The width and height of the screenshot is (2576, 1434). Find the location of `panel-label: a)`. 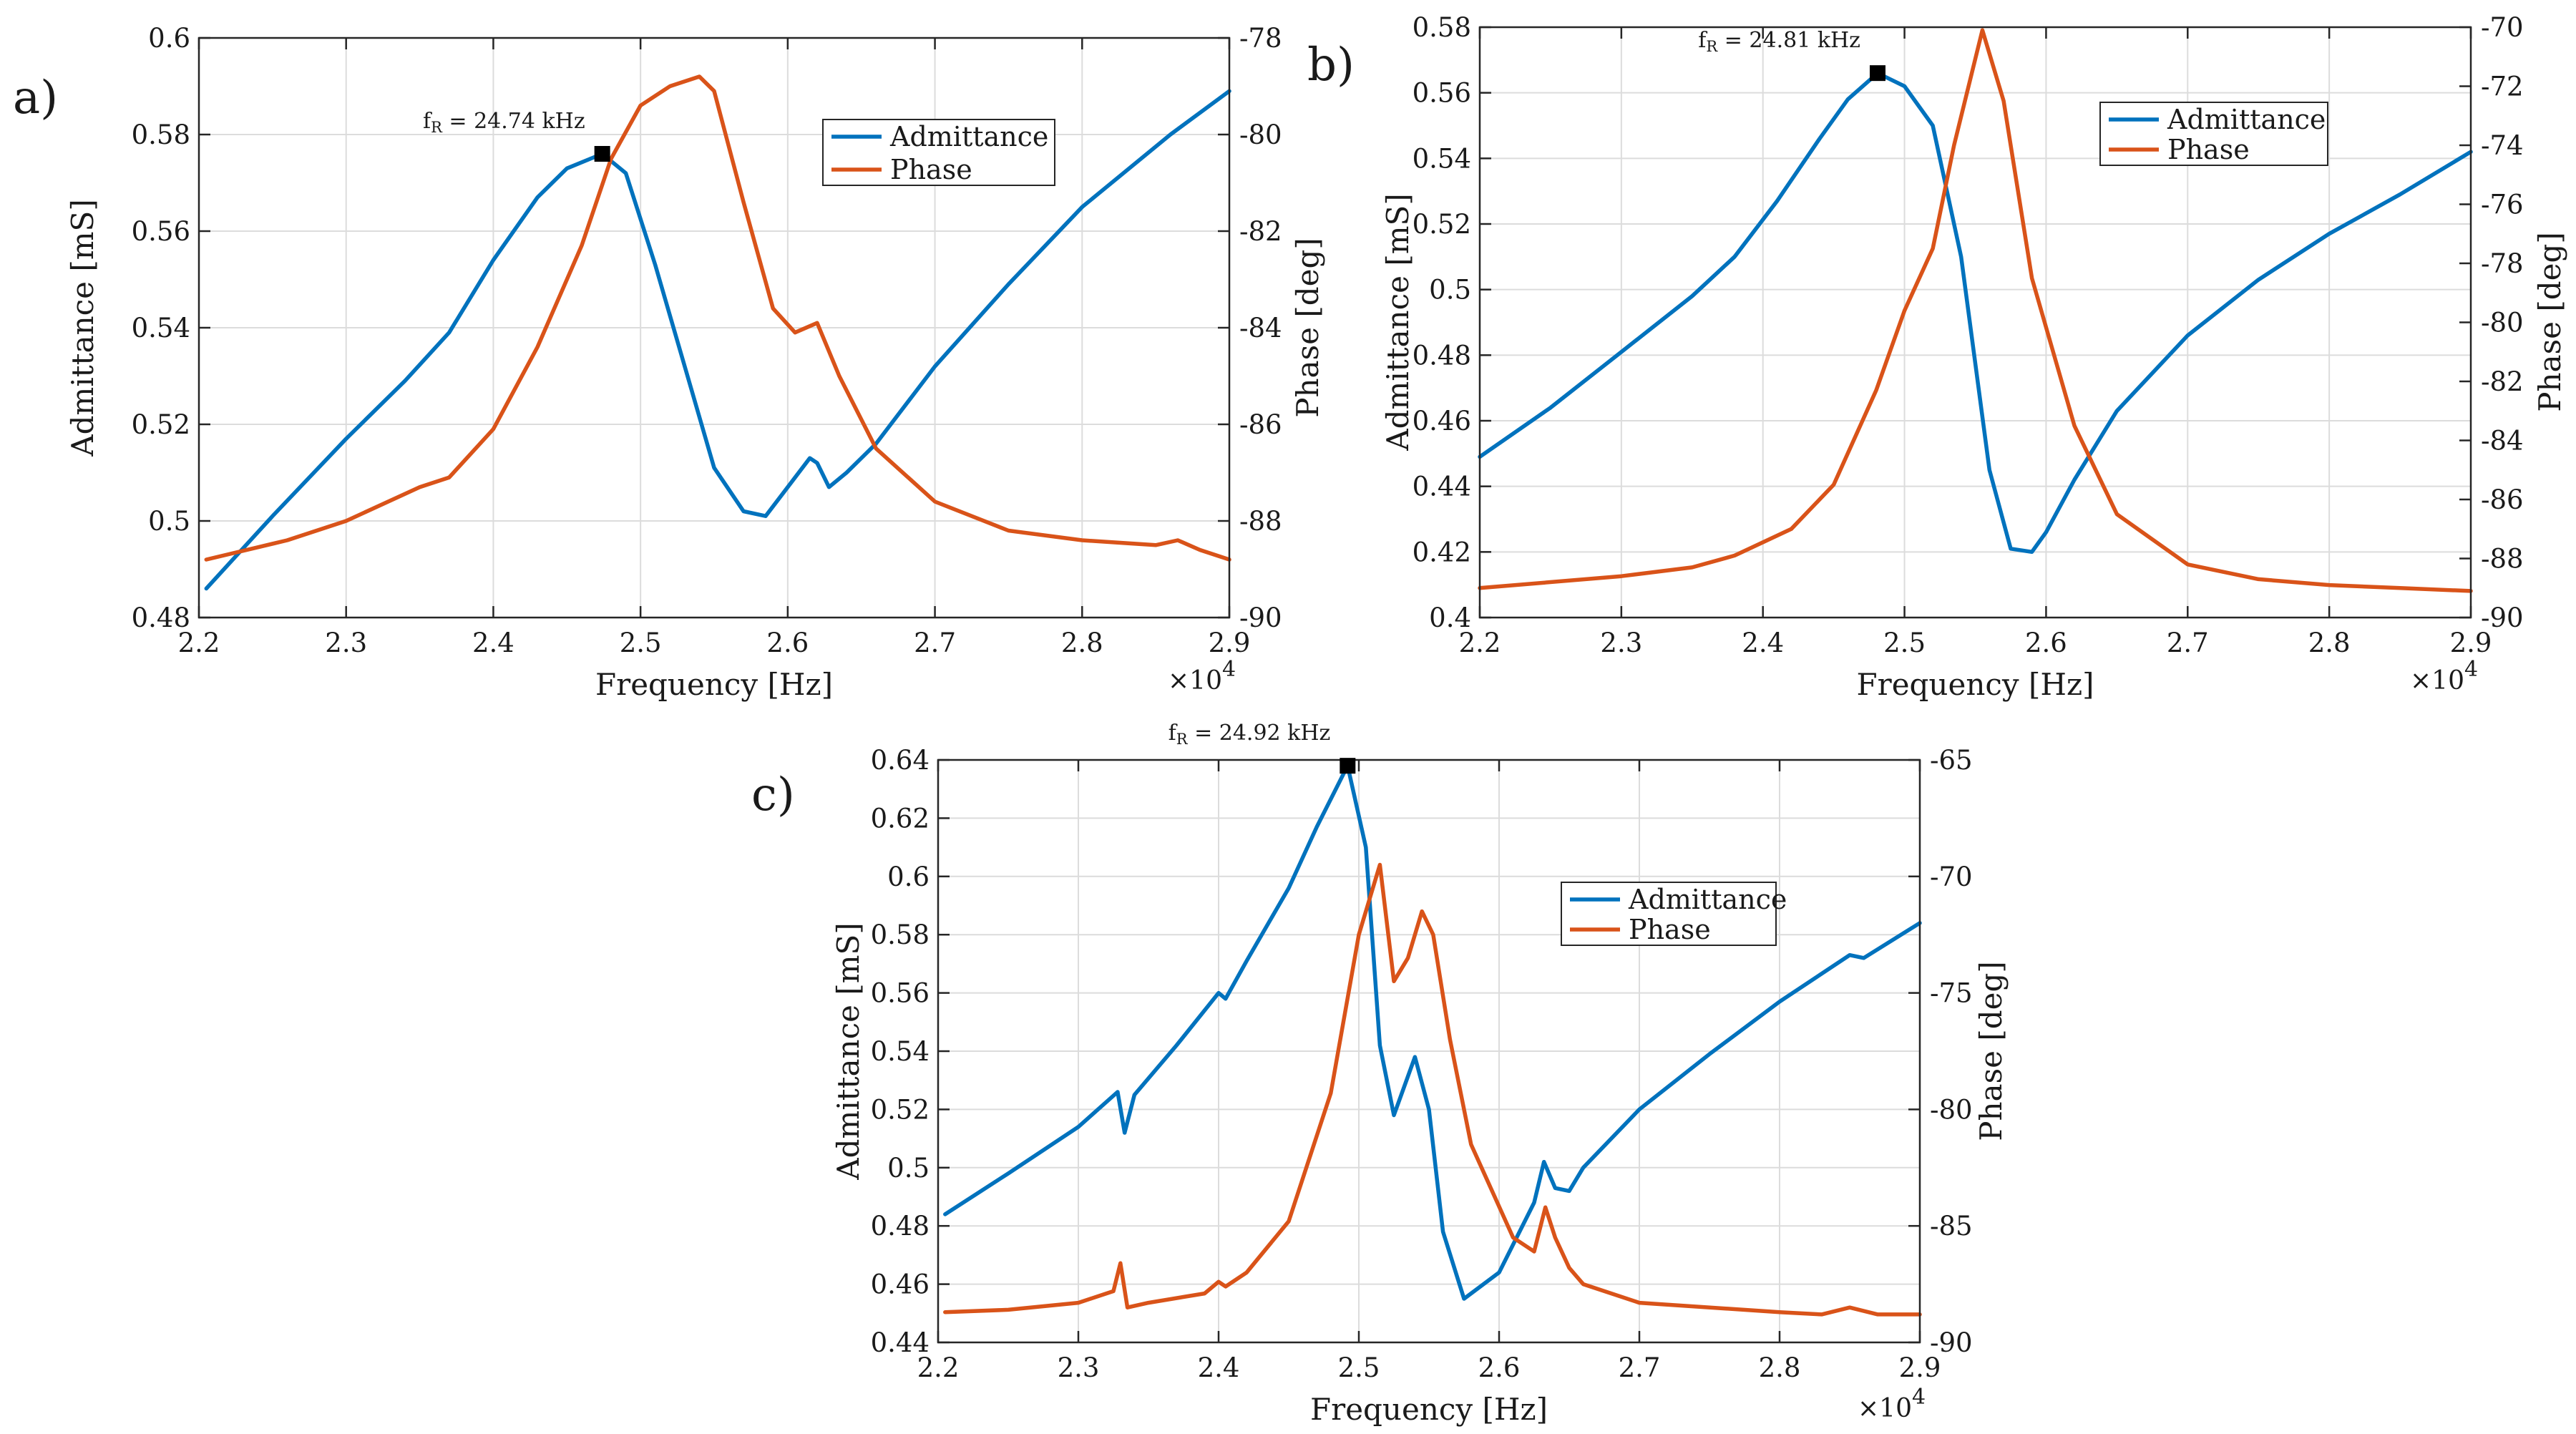

panel-label: a) is located at coordinates (35, 99).